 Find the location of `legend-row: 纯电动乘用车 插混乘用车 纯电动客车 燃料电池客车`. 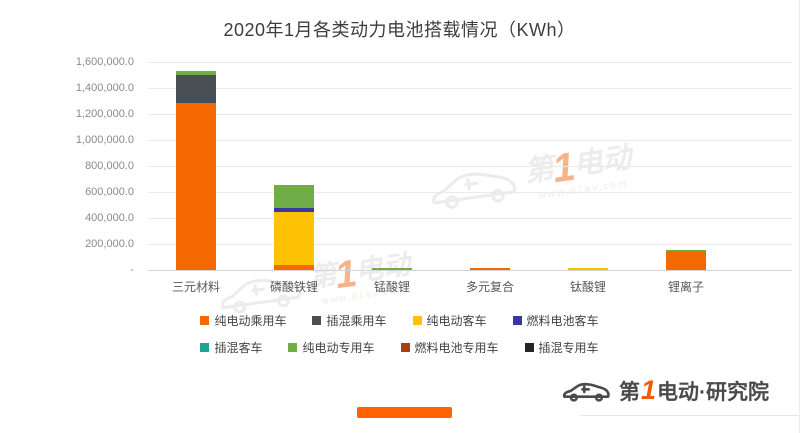

legend-row: 纯电动乘用车 插混乘用车 纯电动客车 燃料电池客车 is located at coordinates (399, 320).